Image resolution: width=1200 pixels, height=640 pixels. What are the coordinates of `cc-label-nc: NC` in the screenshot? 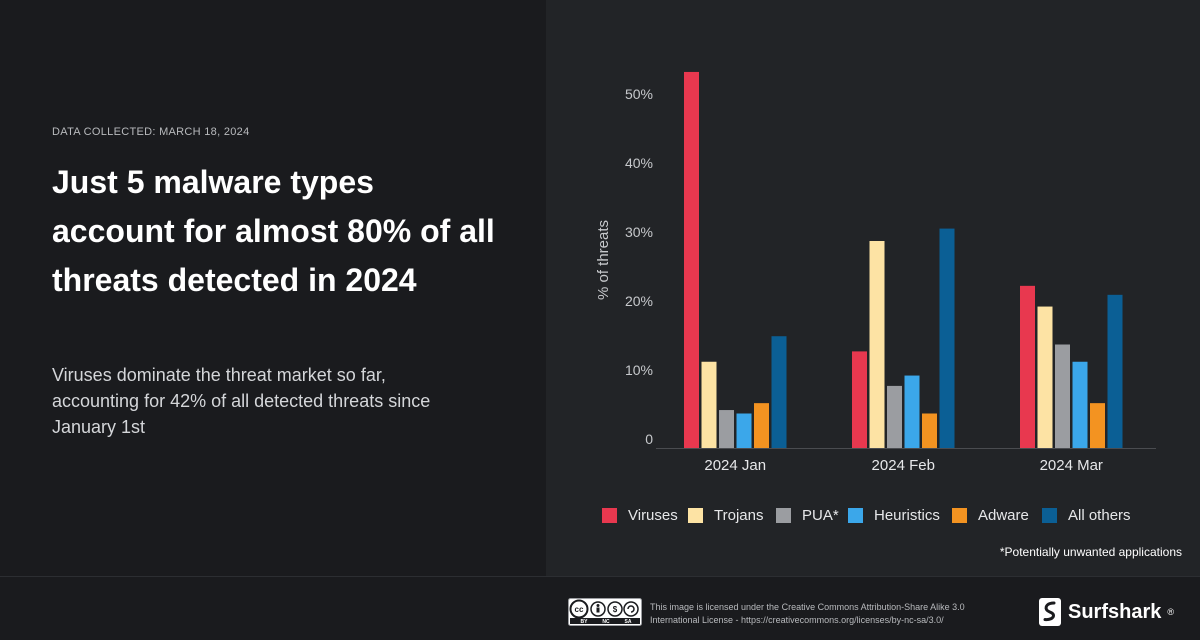 It's located at (606, 622).